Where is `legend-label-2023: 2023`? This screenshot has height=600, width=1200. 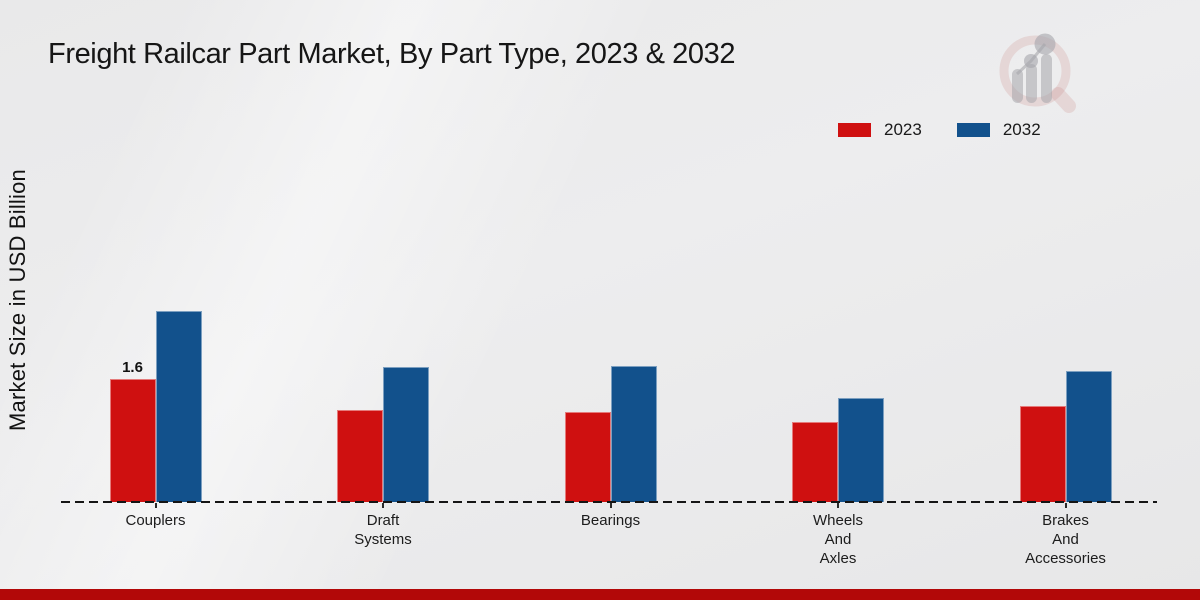 legend-label-2023: 2023 is located at coordinates (903, 129).